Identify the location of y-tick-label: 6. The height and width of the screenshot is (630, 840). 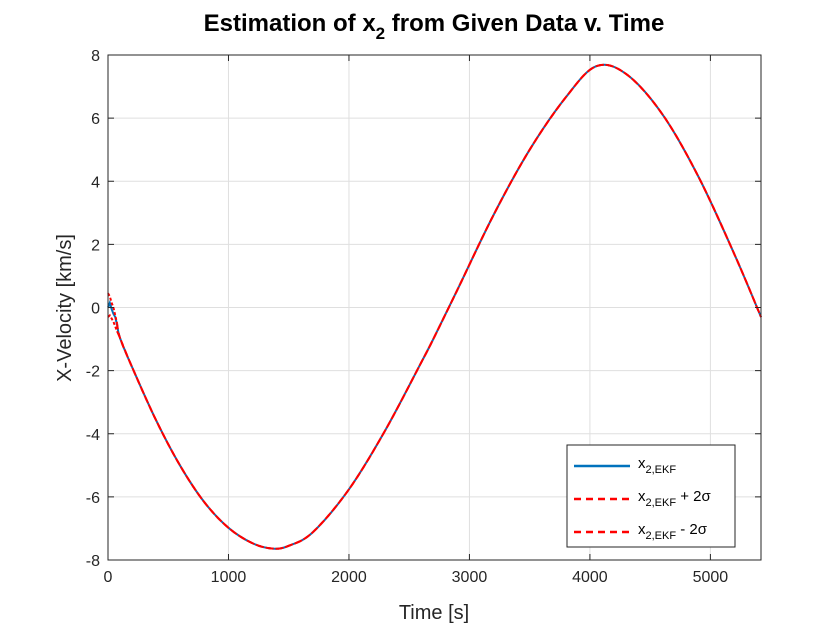
(95, 119).